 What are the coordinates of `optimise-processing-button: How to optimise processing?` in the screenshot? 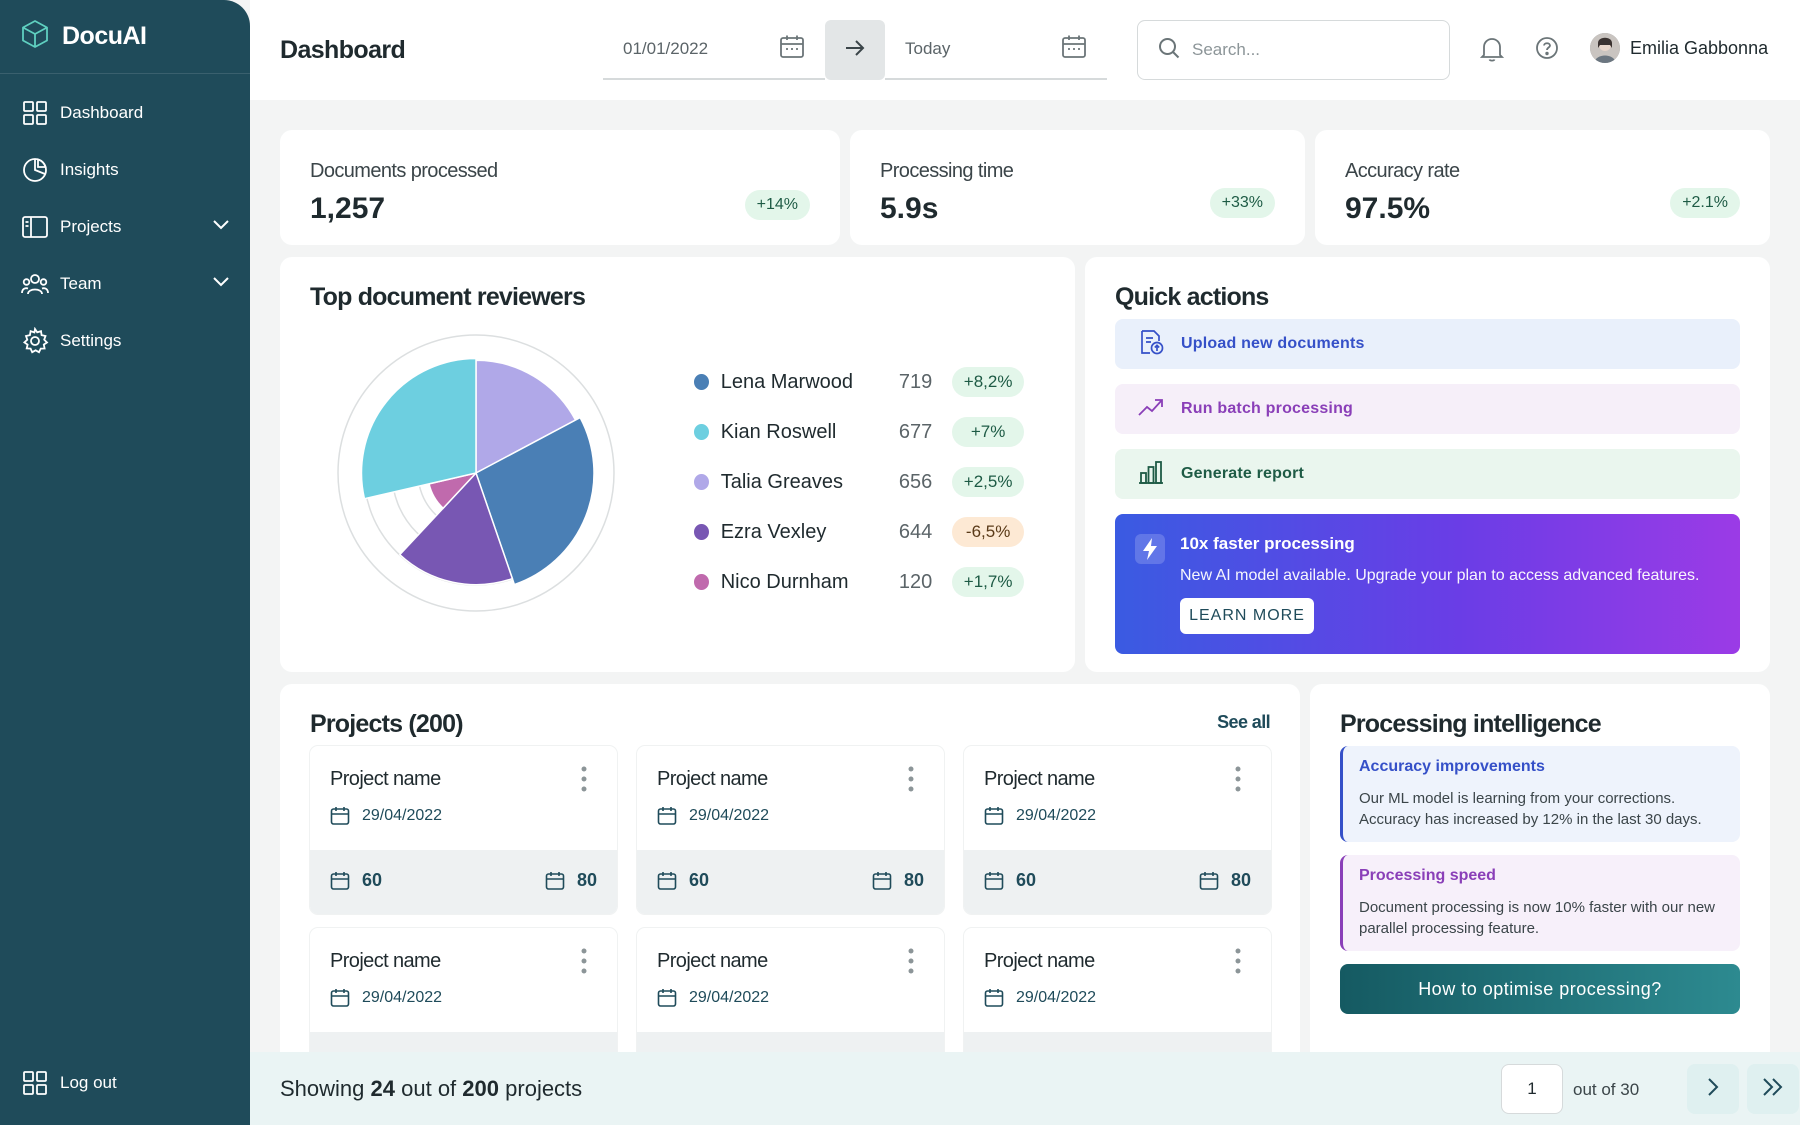 It's located at (1540, 989).